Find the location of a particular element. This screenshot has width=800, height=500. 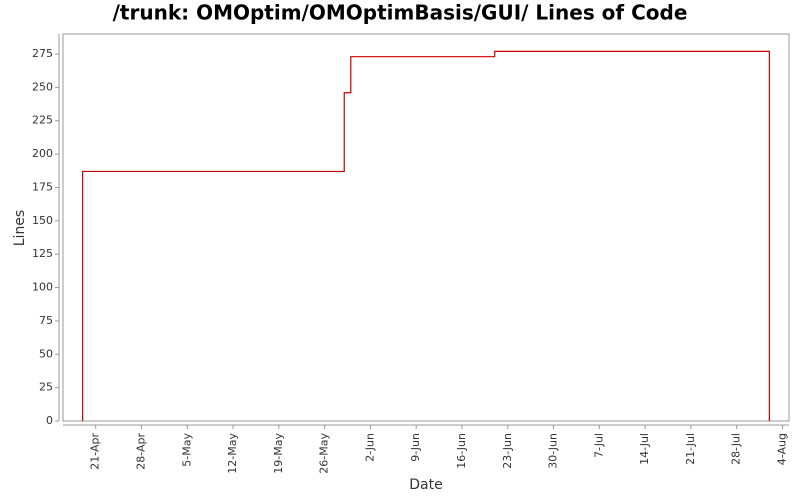

x-axis-label: Date is located at coordinates (425, 485).